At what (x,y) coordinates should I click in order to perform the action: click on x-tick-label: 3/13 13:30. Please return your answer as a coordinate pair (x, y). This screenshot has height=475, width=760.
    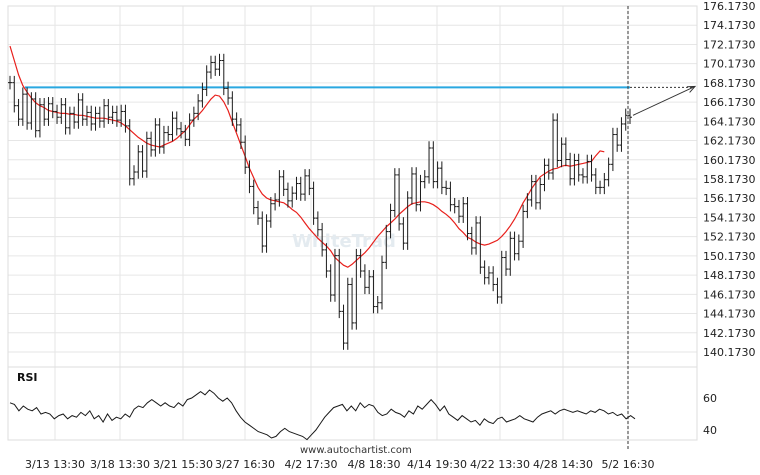
    Looking at the image, I should click on (55, 464).